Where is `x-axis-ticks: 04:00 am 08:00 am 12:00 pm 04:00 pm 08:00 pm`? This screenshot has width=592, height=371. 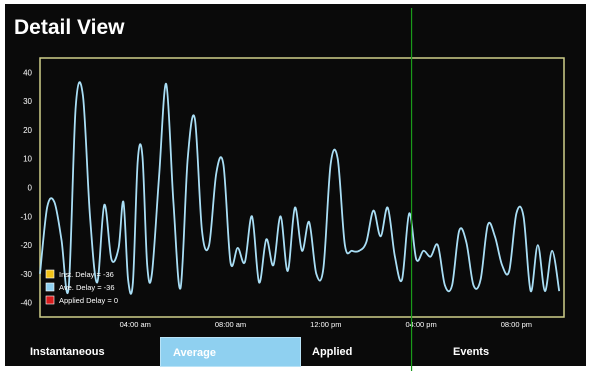
x-axis-ticks: 04:00 am 08:00 am 12:00 pm 04:00 pm 08:00 pm is located at coordinates (326, 324).